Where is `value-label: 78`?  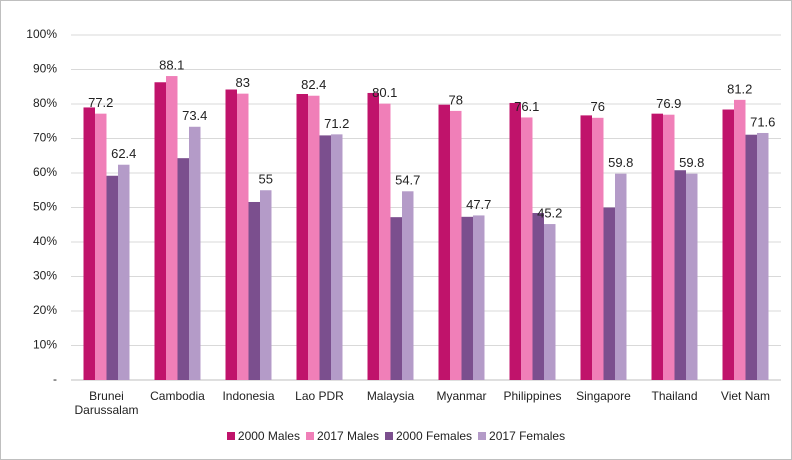 value-label: 78 is located at coordinates (456, 99).